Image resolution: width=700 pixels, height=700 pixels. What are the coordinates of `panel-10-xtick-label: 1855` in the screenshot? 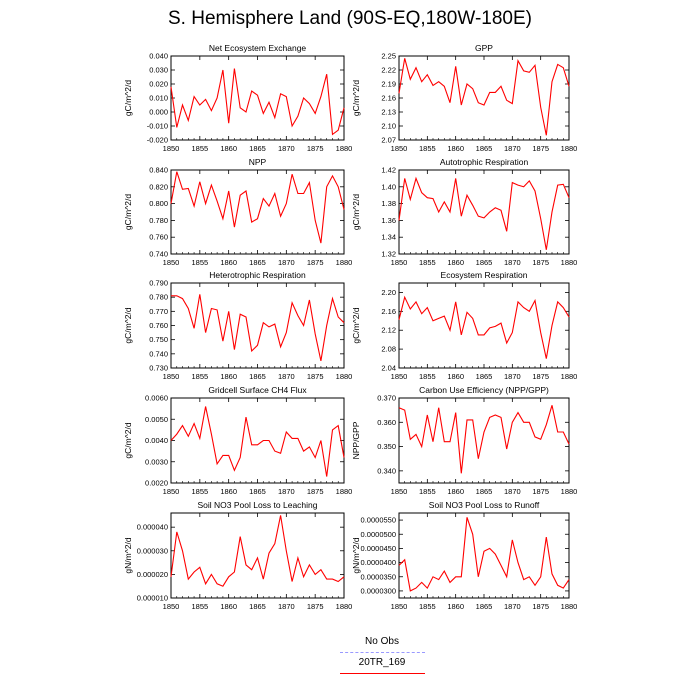 It's located at (427, 606).